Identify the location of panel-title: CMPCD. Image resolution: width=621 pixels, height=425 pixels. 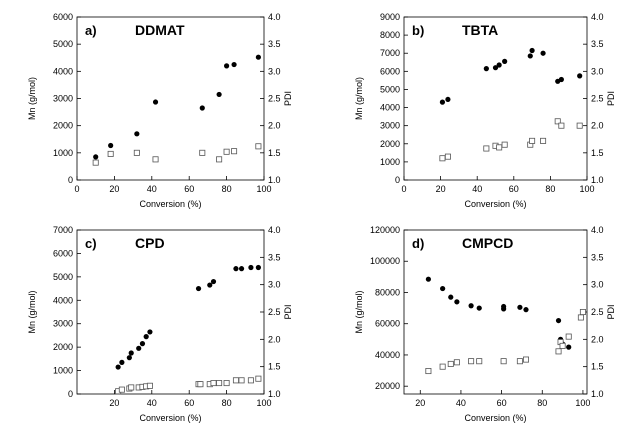
(487, 243).